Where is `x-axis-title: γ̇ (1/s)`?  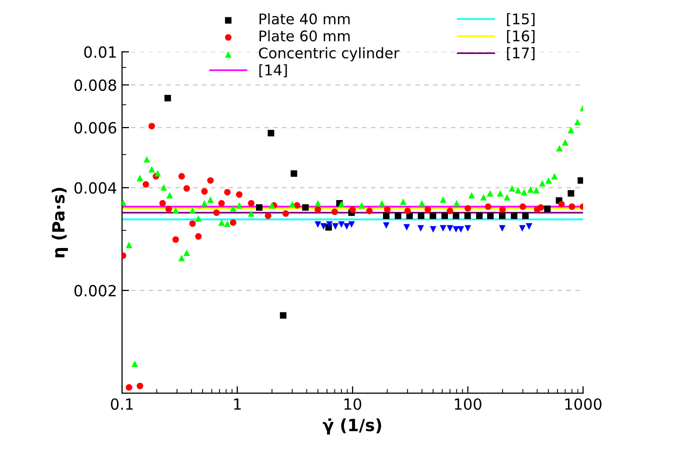 x-axis-title: γ̇ (1/s) is located at coordinates (352, 426).